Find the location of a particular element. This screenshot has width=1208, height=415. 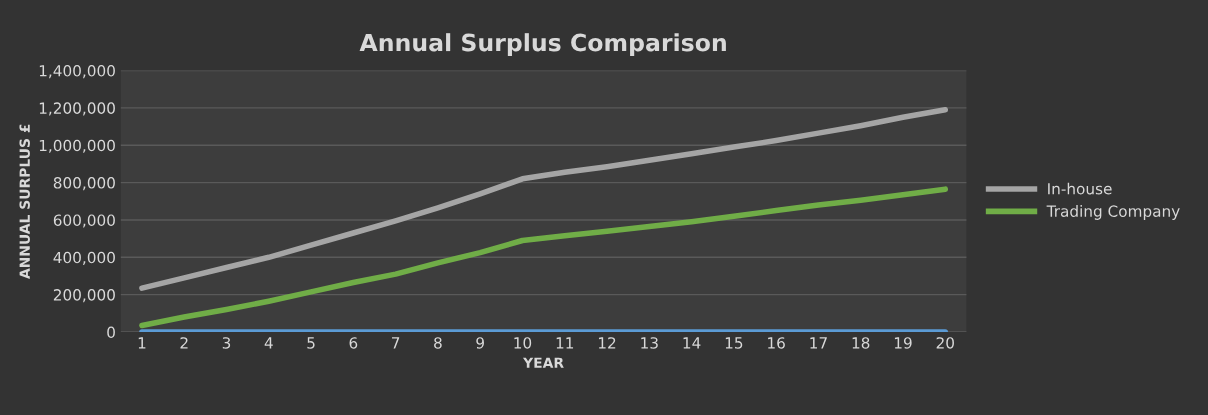

y-tick-label: 1,200,000 is located at coordinates (77, 109).